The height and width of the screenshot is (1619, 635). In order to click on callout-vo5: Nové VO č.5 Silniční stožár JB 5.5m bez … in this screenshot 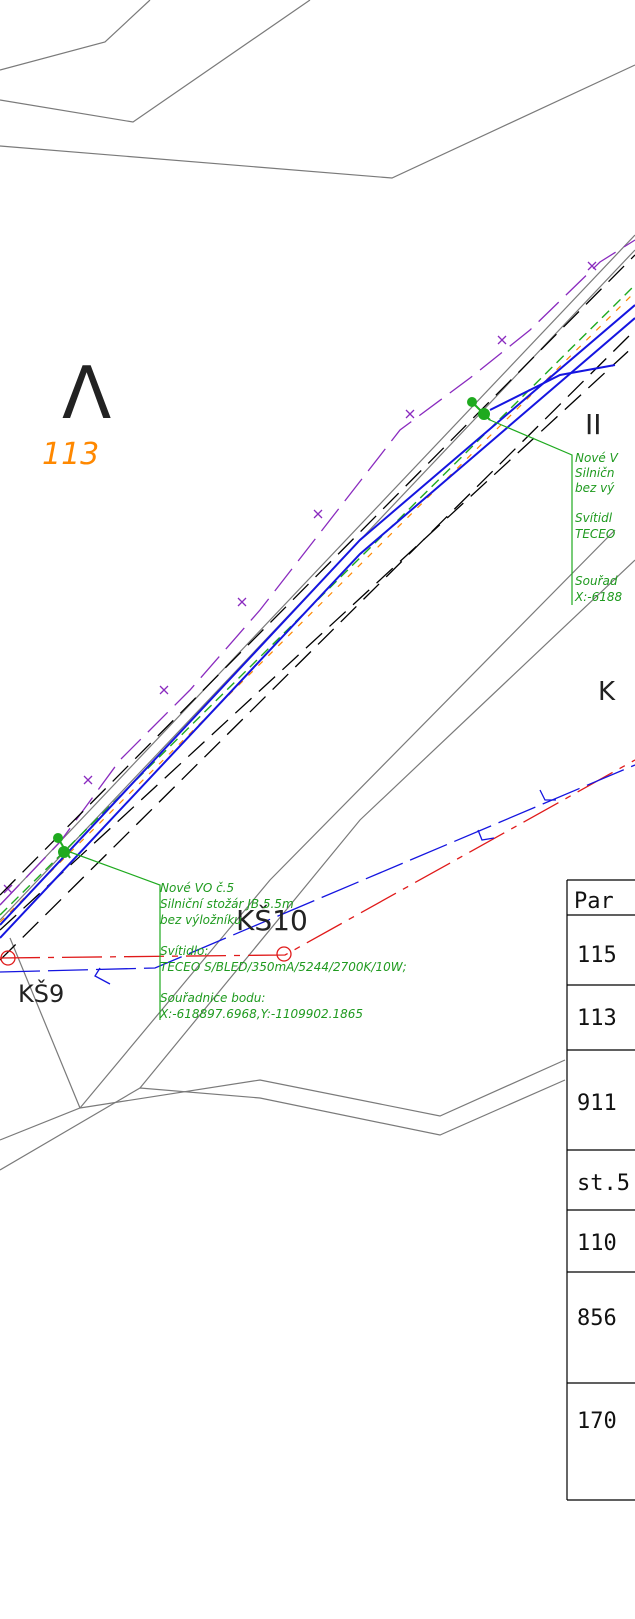, I will do `click(283, 951)`.